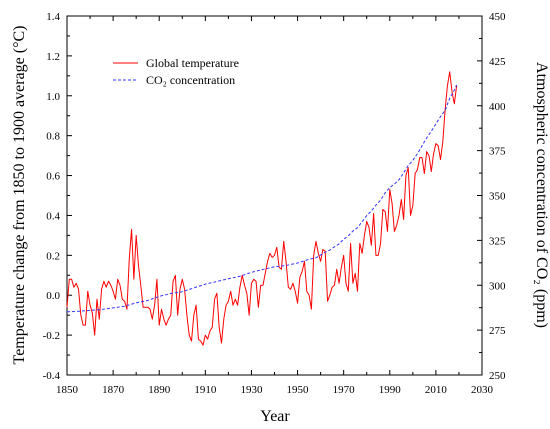 The width and height of the screenshot is (550, 429). What do you see at coordinates (192, 63) in the screenshot?
I see `legend-label-temperature: Global temperature` at bounding box center [192, 63].